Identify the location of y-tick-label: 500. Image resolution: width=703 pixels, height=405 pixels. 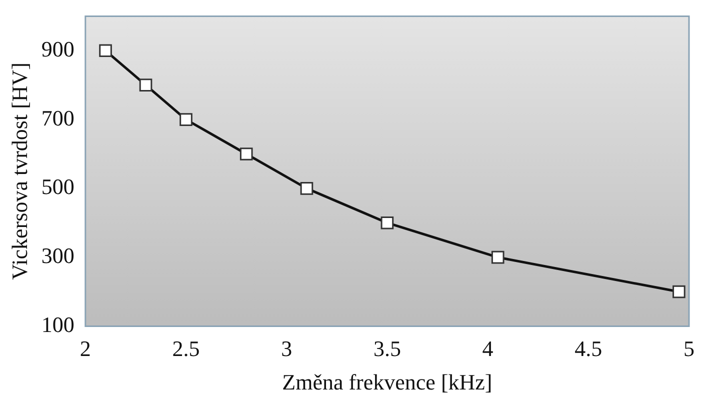
(57, 187).